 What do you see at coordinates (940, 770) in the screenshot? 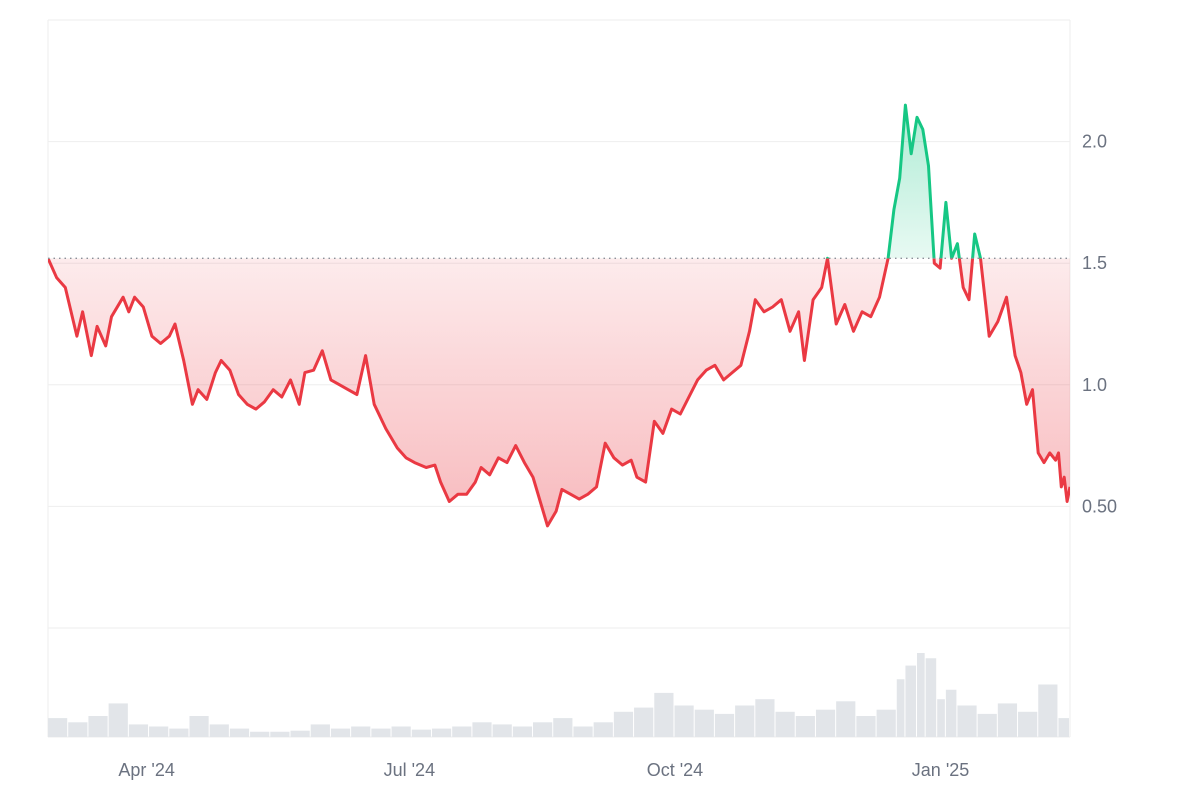
I see `x-tick-label: Jan '25` at bounding box center [940, 770].